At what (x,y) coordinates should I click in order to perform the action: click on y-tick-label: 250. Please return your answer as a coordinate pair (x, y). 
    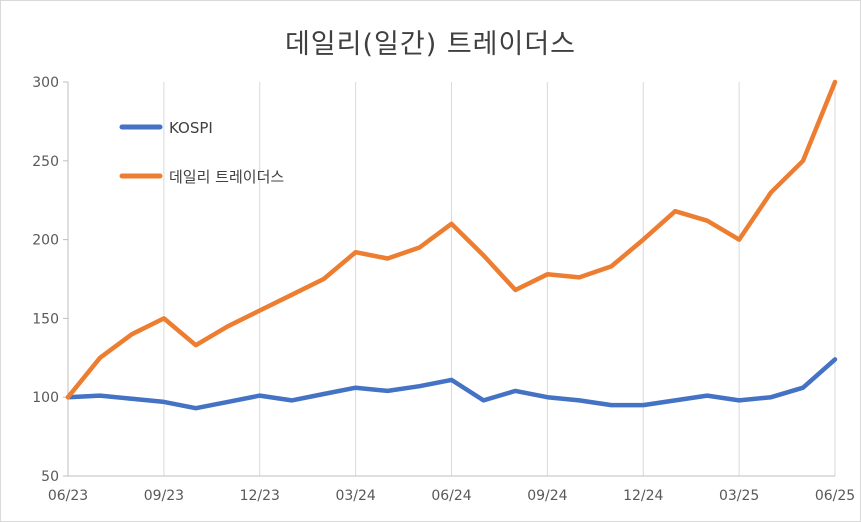
    Looking at the image, I should click on (45, 162).